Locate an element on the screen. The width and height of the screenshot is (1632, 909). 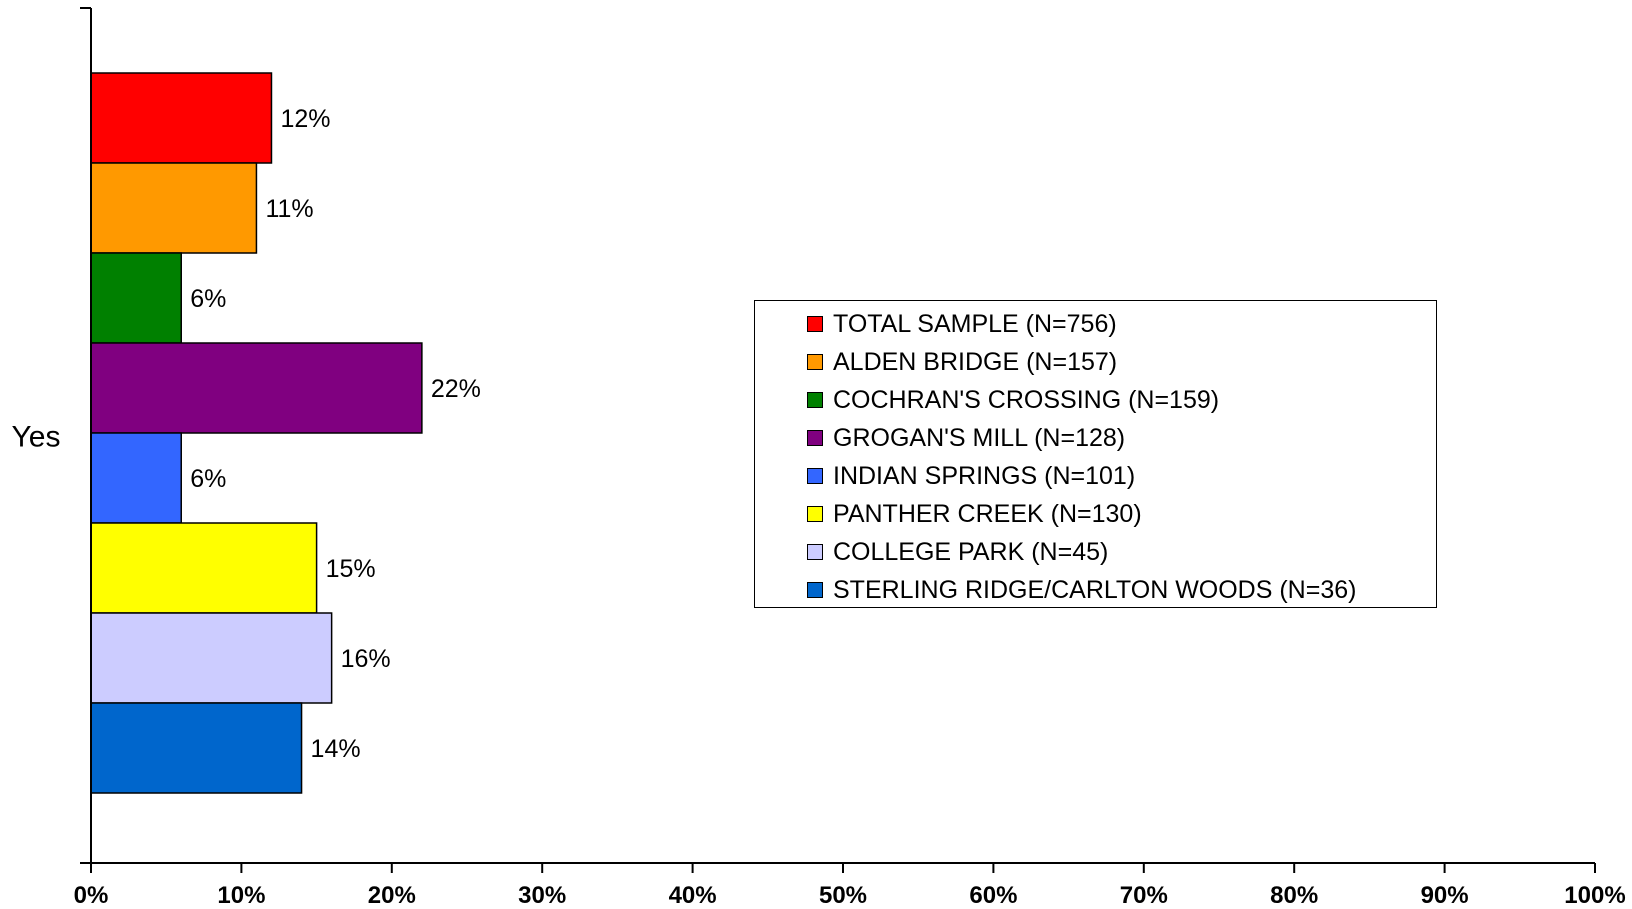
x-tick-label: 50% is located at coordinates (843, 895).